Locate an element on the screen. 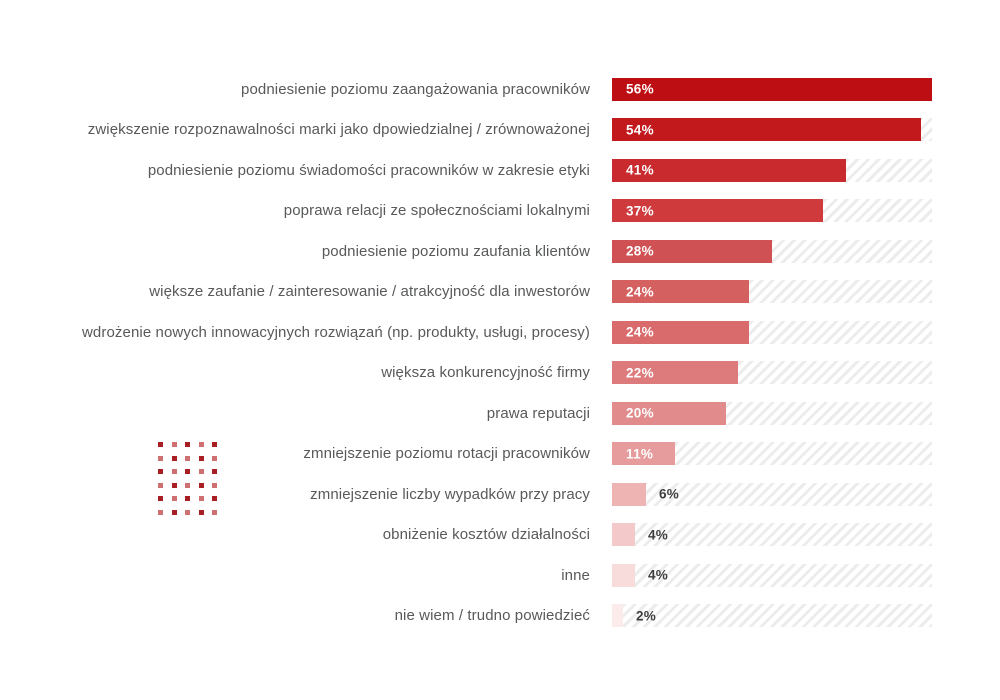 Image resolution: width=1000 pixels, height=700 pixels. bar-row: większa konkurencyjność firmy 22% is located at coordinates (500, 373).